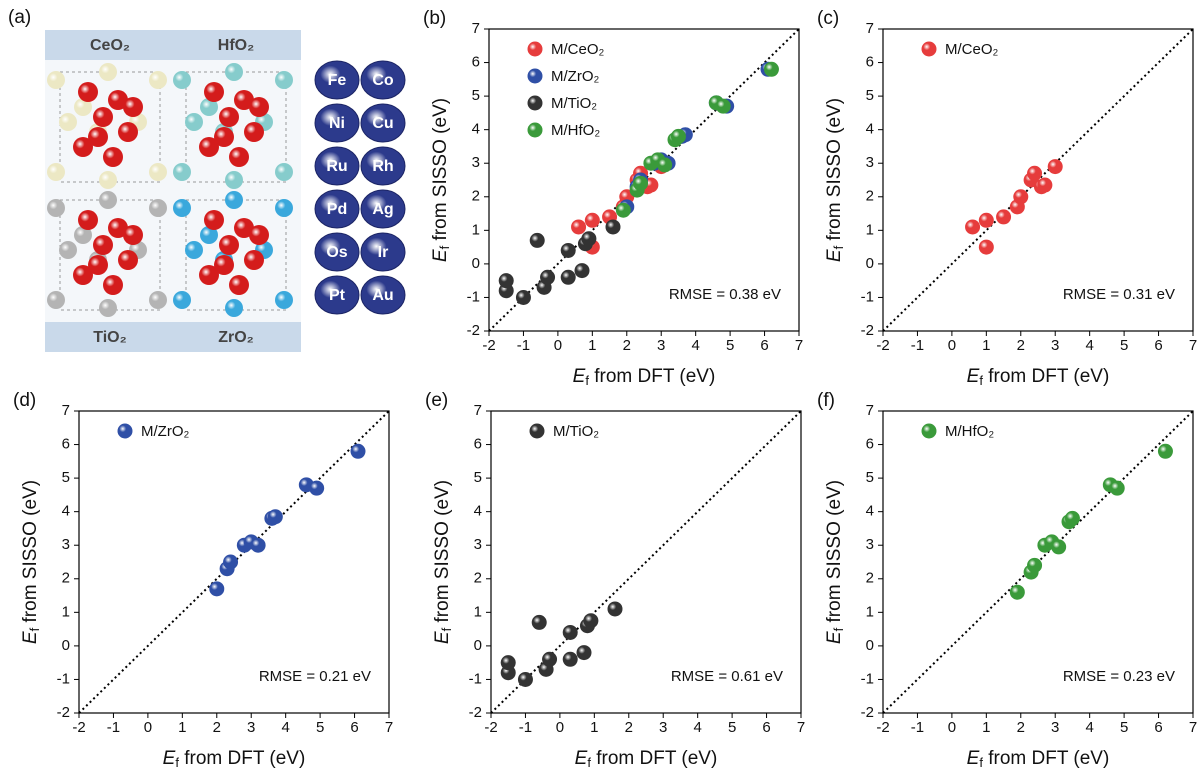  What do you see at coordinates (870, 410) in the screenshot?
I see `y-tick-label: 7` at bounding box center [870, 410].